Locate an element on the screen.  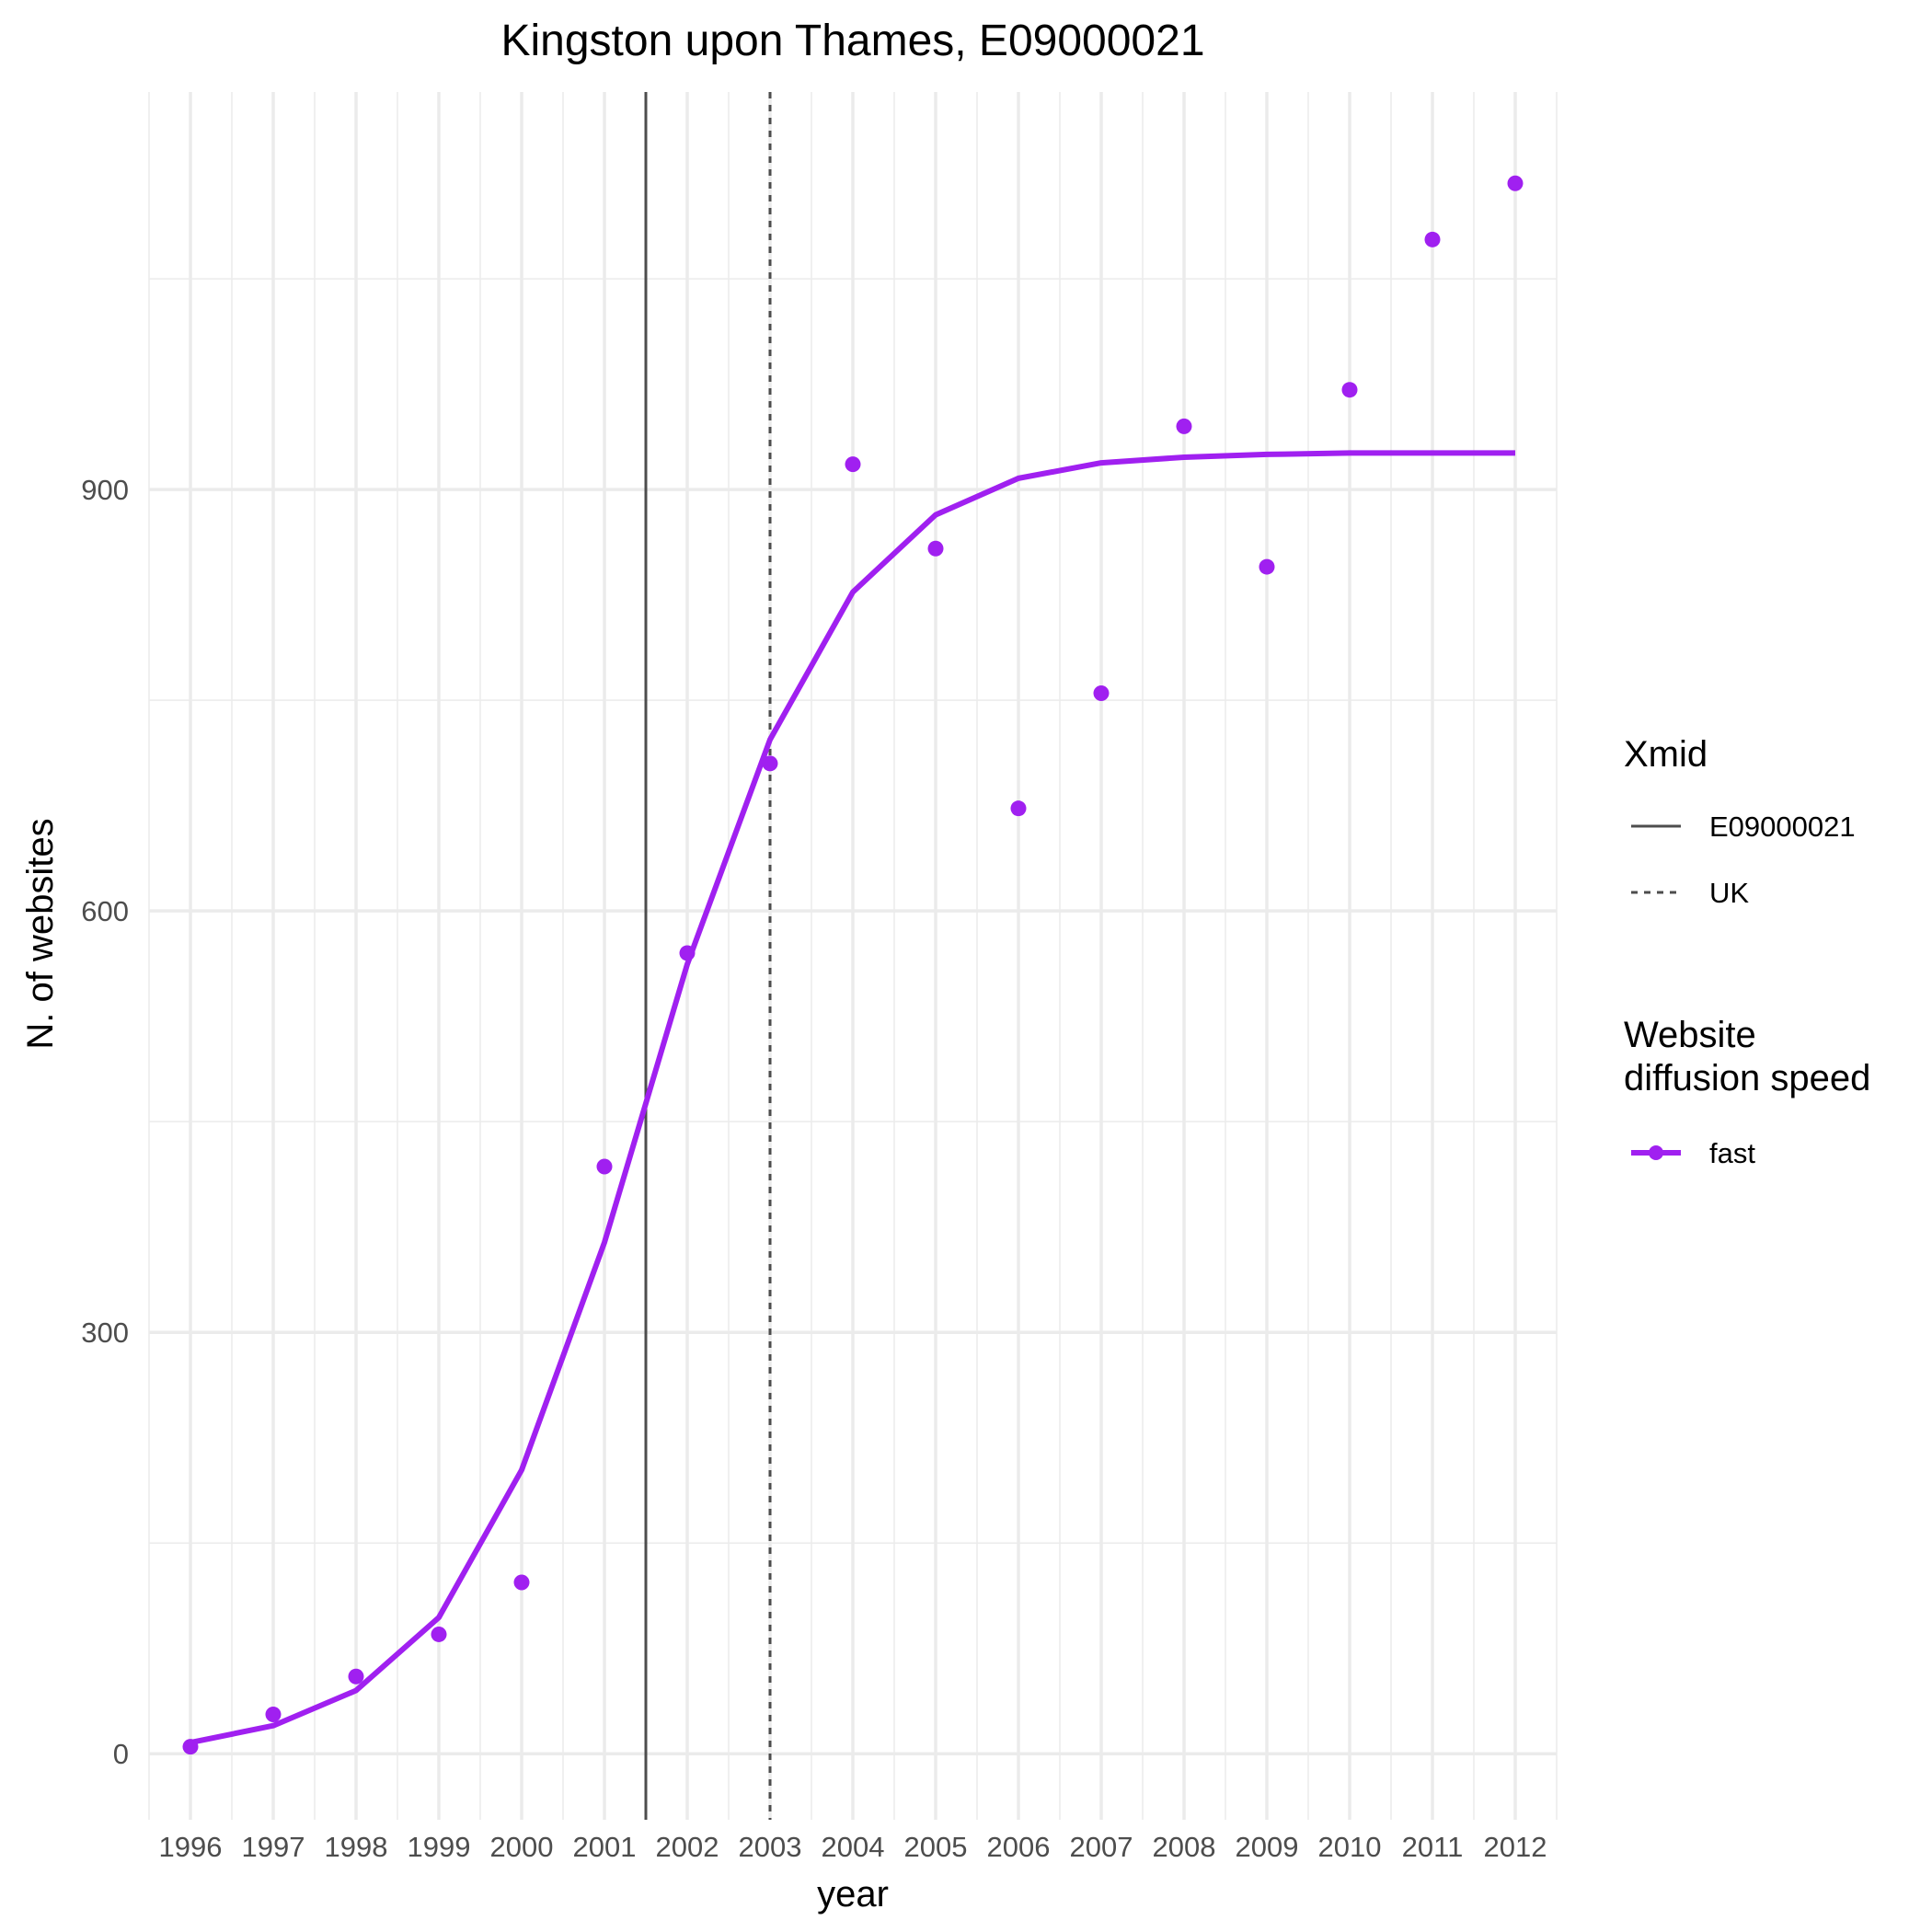
legend-speed-title-line2: diffusion speed is located at coordinates (1747, 1078).